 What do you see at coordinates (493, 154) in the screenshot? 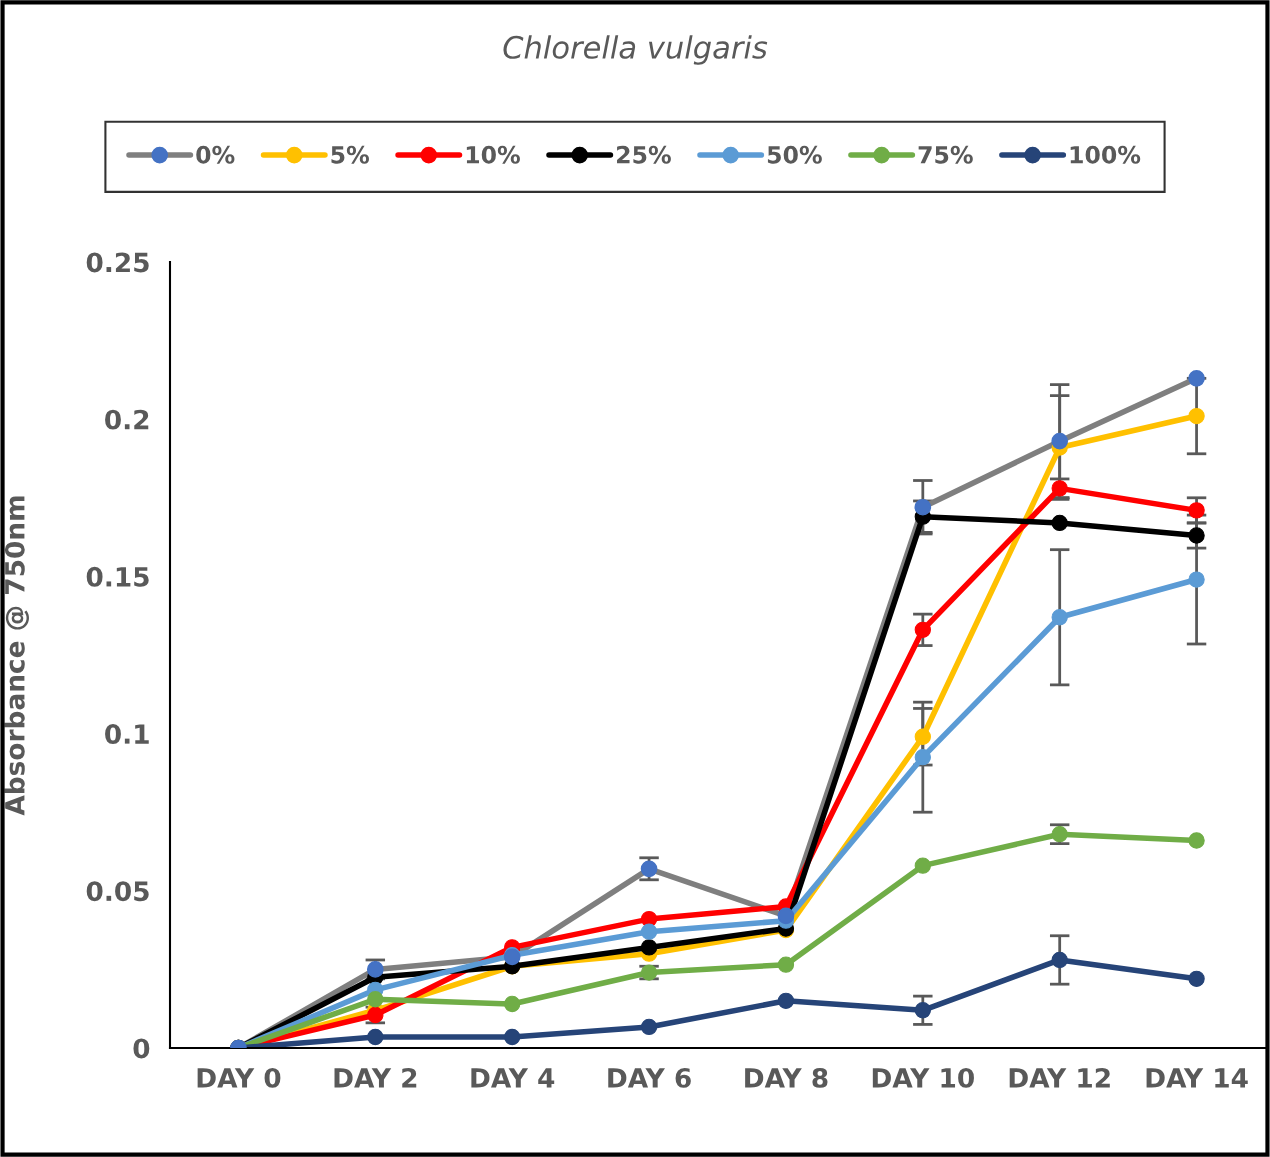
I see `legend-label: 10%` at bounding box center [493, 154].